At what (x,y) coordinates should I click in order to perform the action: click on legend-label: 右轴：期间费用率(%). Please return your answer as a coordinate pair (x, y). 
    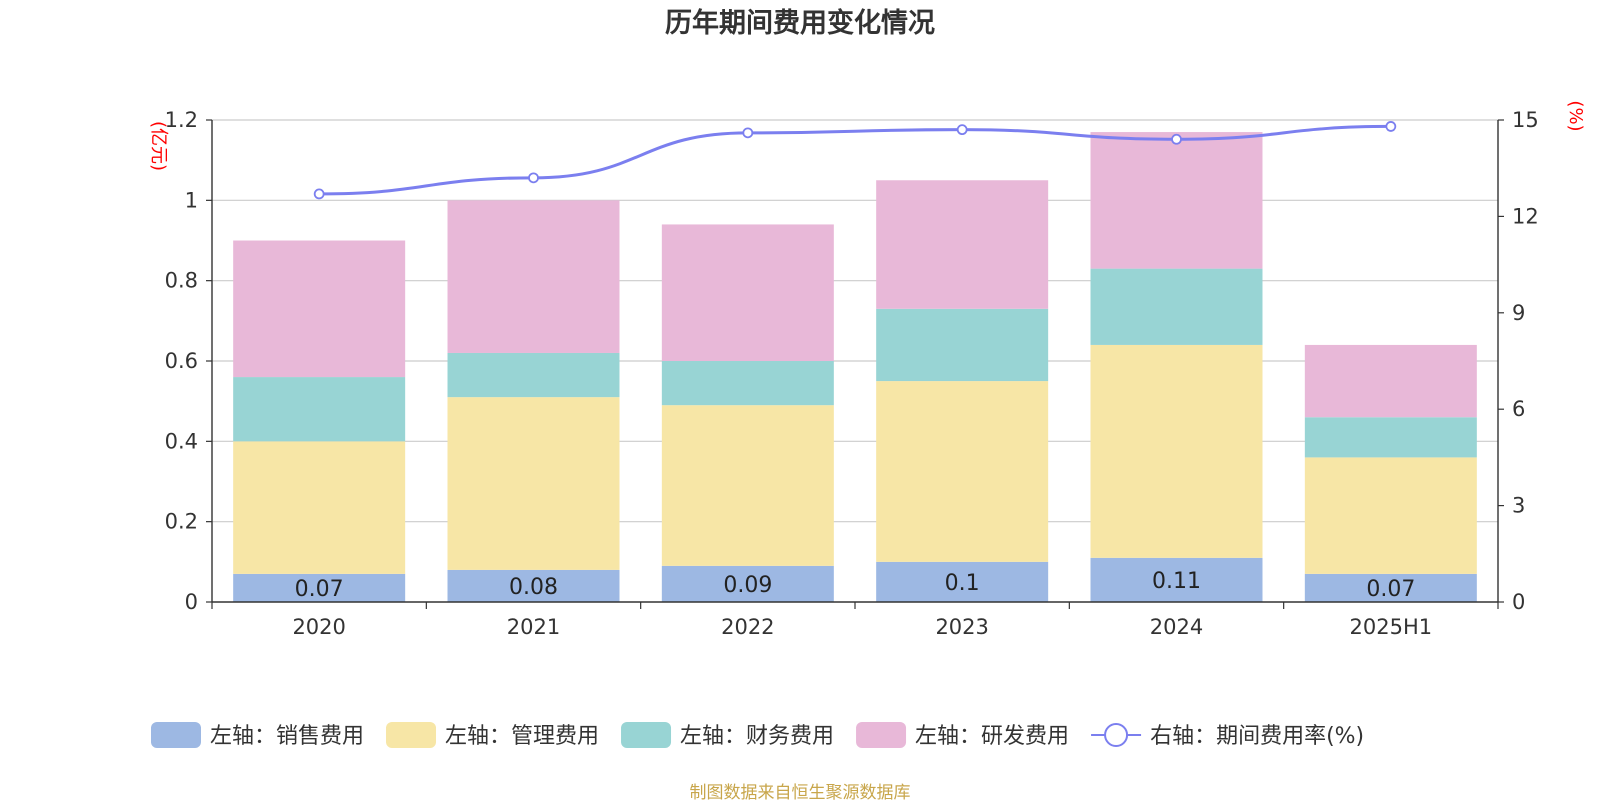
    Looking at the image, I should click on (1257, 736).